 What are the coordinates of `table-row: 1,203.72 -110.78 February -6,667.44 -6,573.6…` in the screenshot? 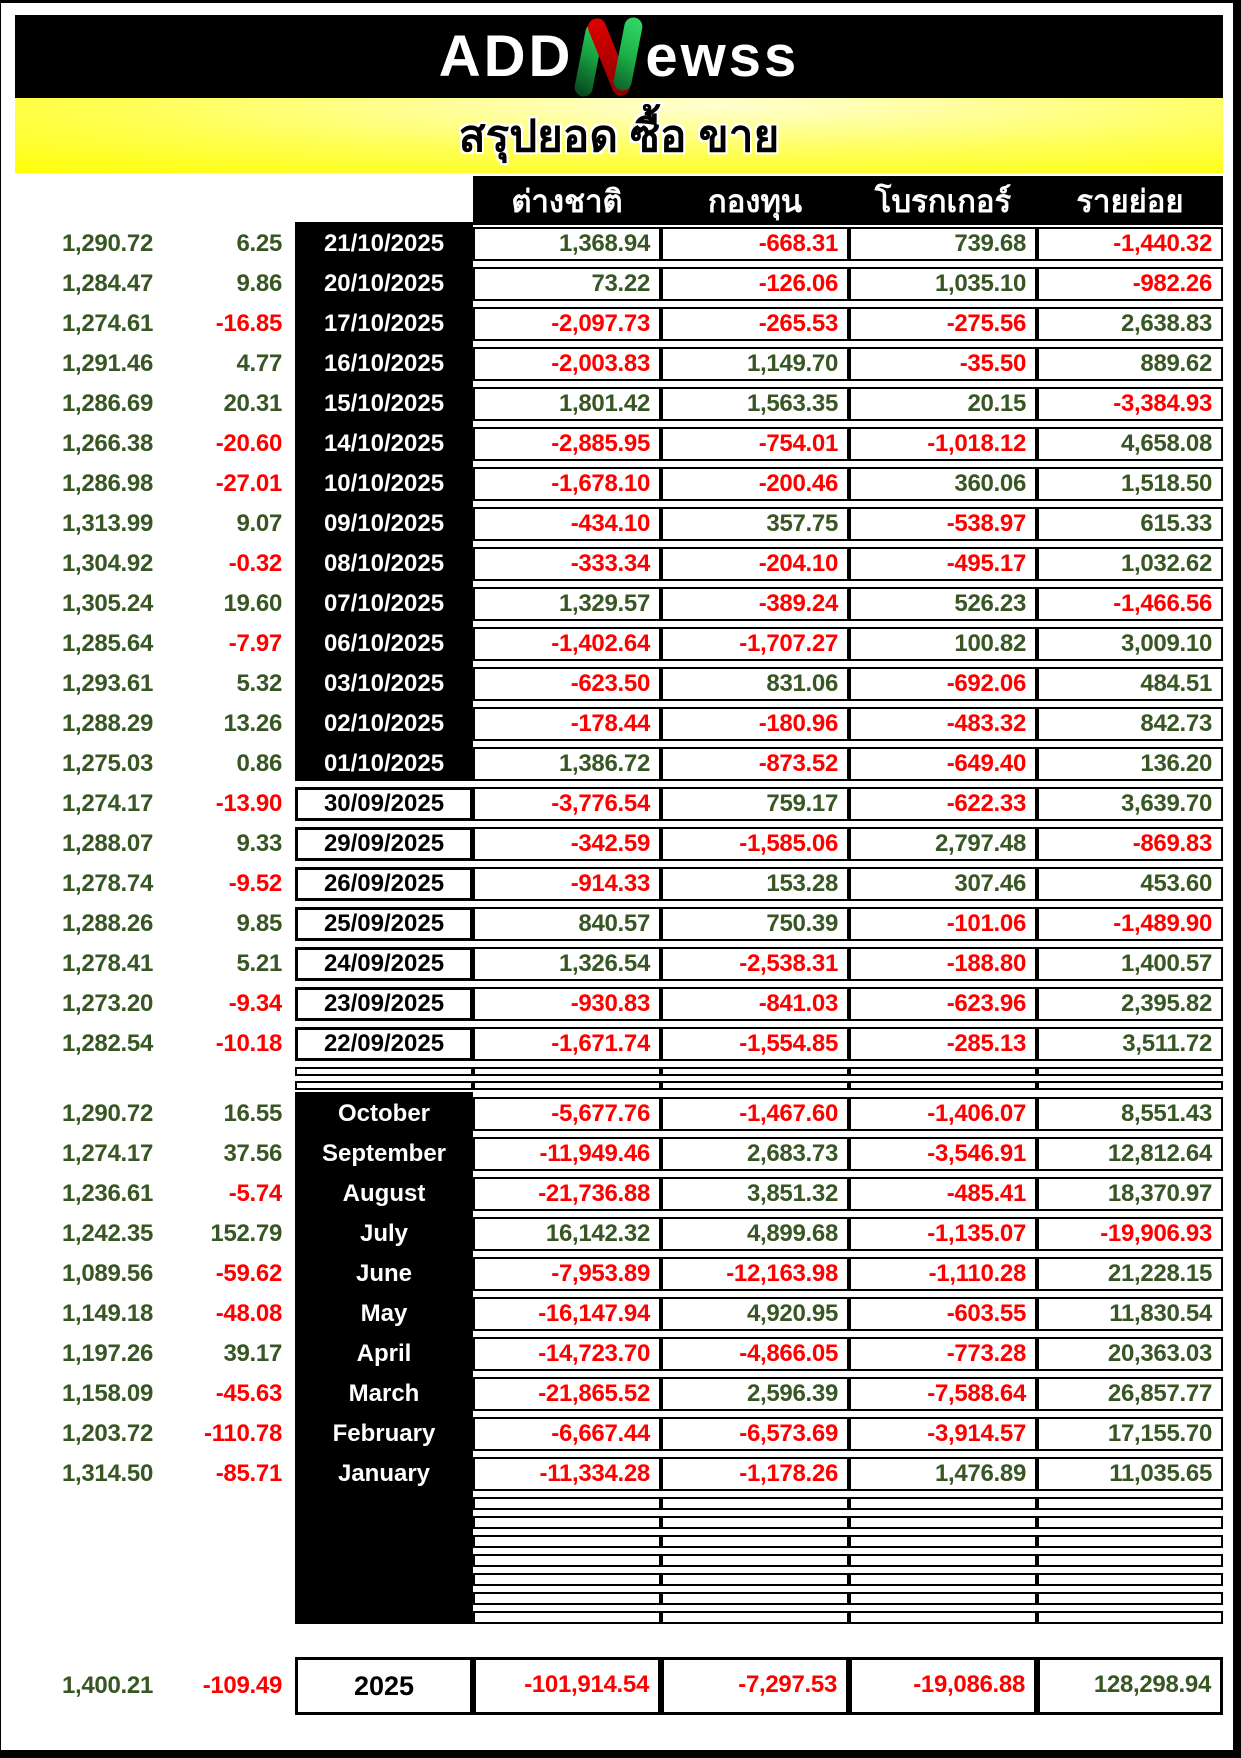 It's located at (619, 1434).